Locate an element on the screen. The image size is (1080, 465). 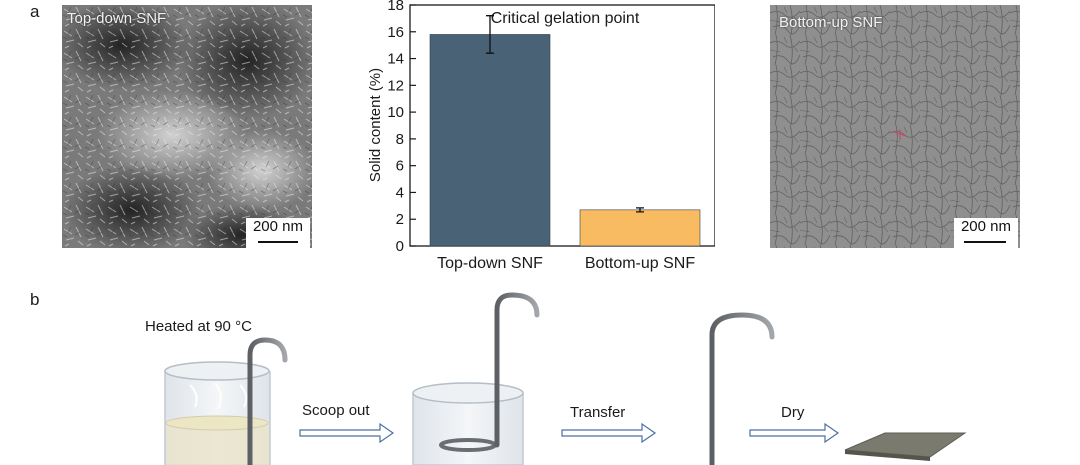
heated-label: Heated at 90 °C is located at coordinates (198, 326).